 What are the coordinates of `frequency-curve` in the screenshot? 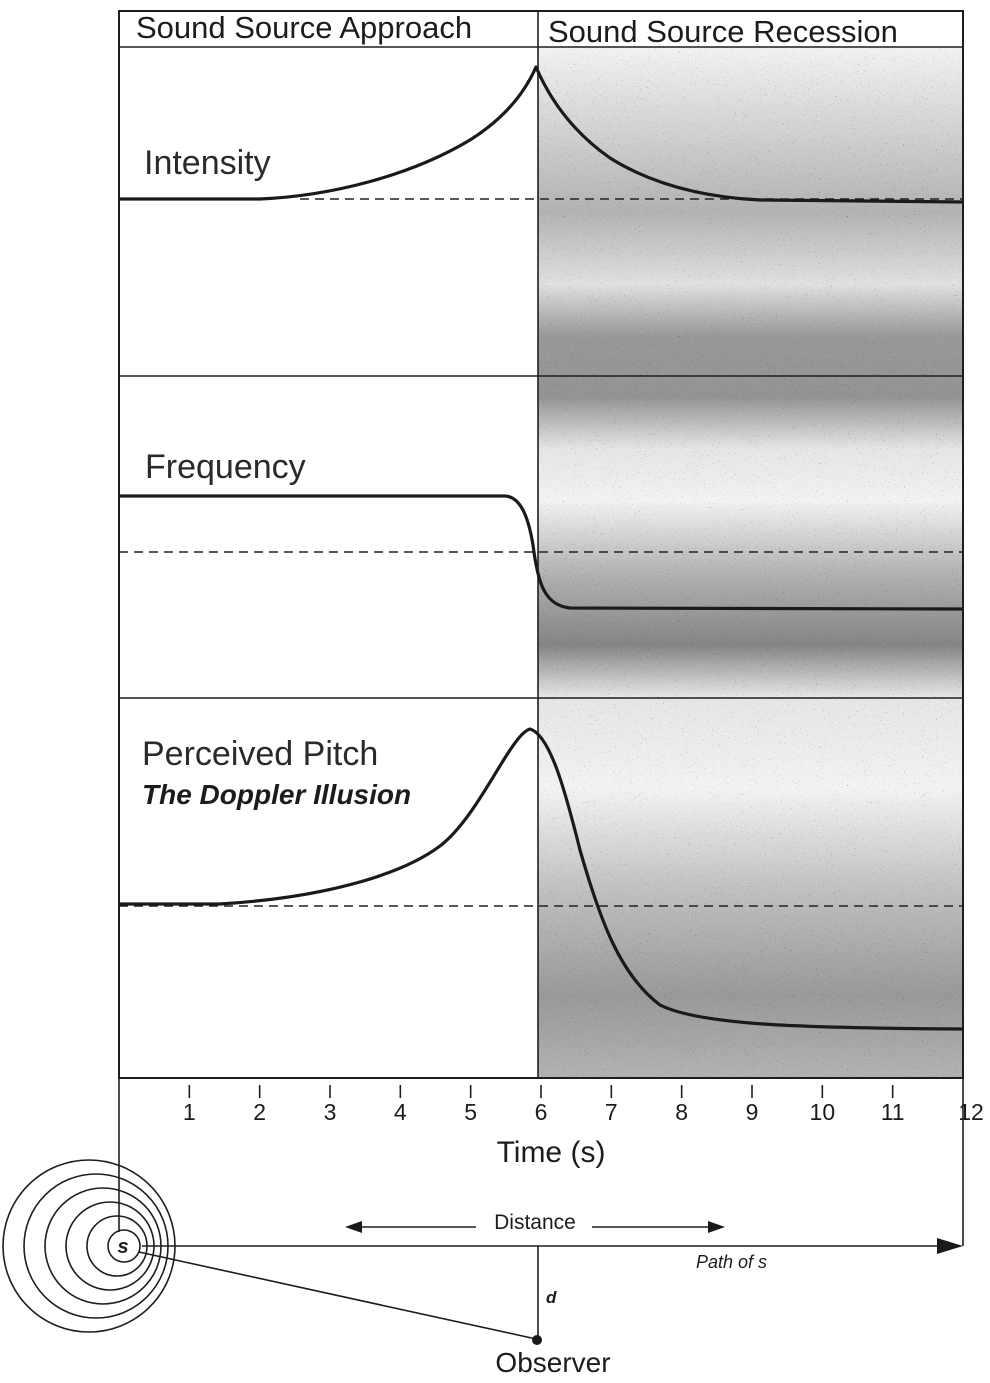 It's located at (541, 552).